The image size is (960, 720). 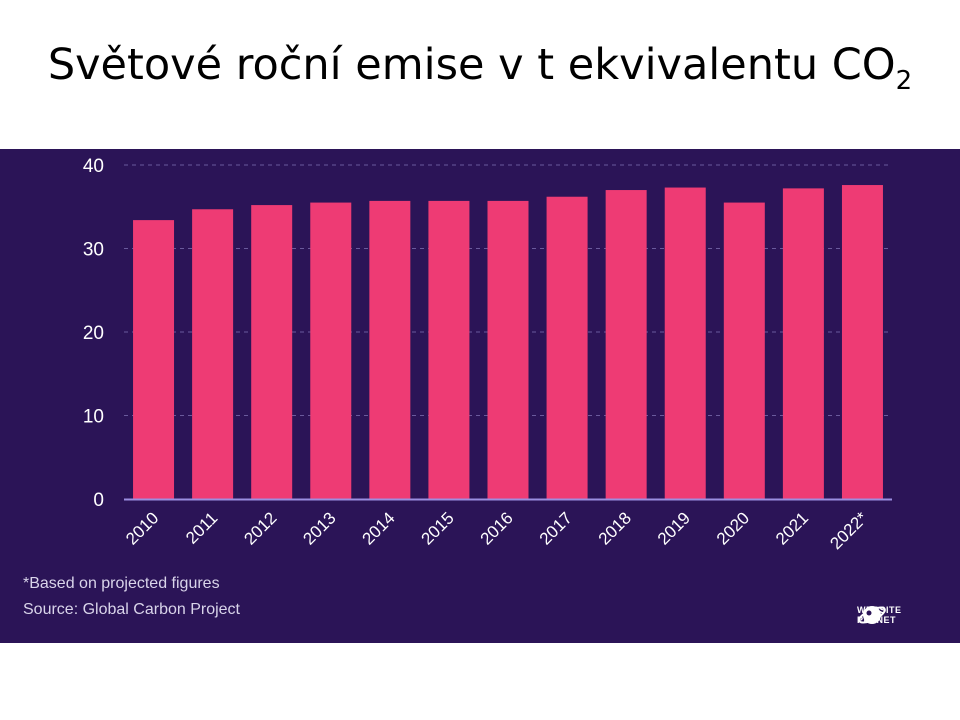 What do you see at coordinates (319, 528) in the screenshot?
I see `x-tick-label: 2013` at bounding box center [319, 528].